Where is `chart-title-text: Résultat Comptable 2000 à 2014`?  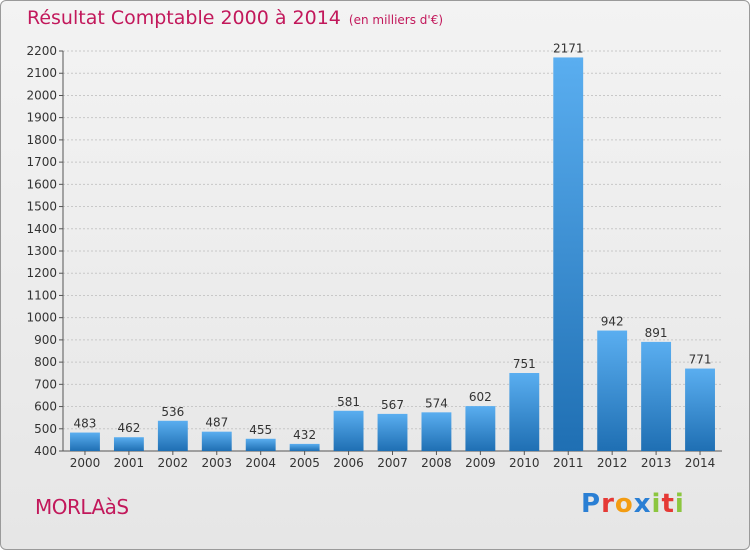 chart-title-text: Résultat Comptable 2000 à 2014 is located at coordinates (184, 18).